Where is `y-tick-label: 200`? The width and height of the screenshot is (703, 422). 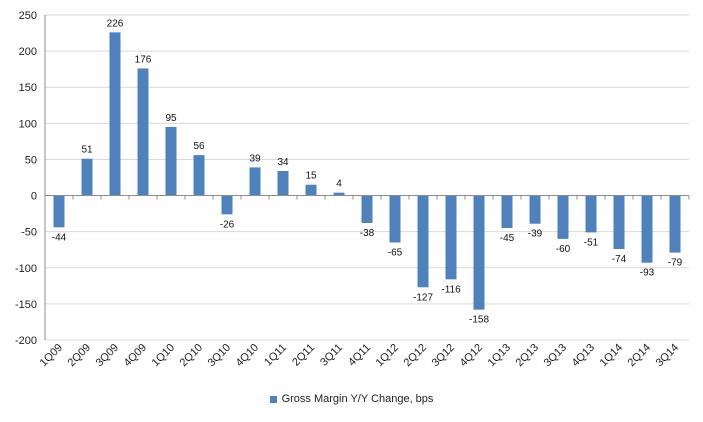 y-tick-label: 200 is located at coordinates (28, 52).